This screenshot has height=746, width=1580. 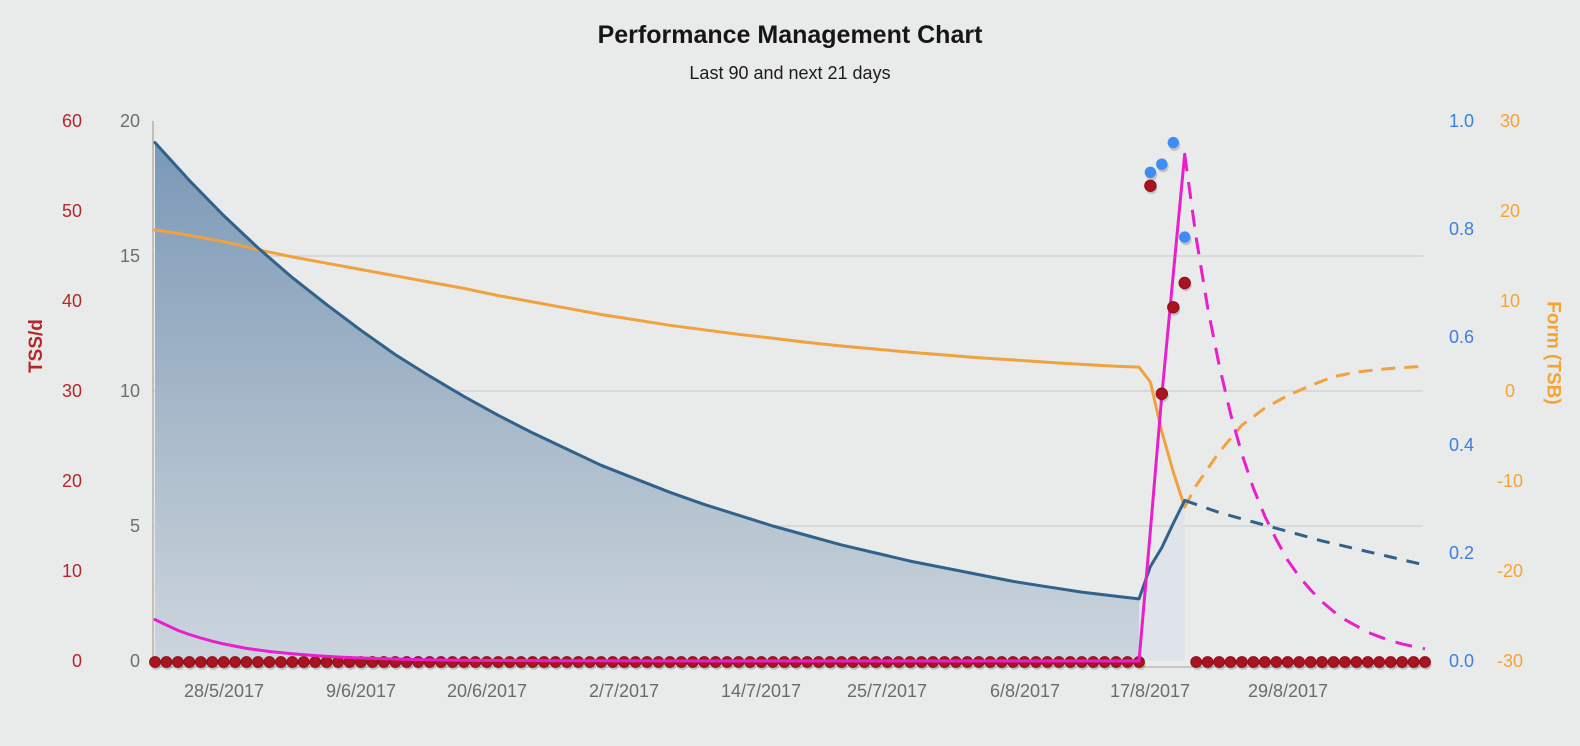 I want to click on y-axis-title-tsb-text: Form (TSB), so click(x=1553, y=352).